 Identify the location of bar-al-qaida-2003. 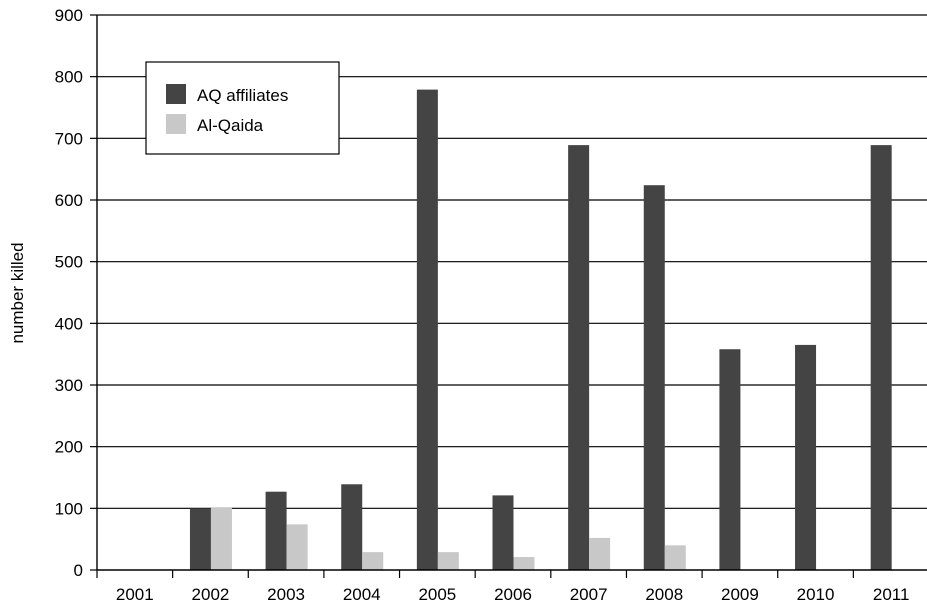
(297, 547).